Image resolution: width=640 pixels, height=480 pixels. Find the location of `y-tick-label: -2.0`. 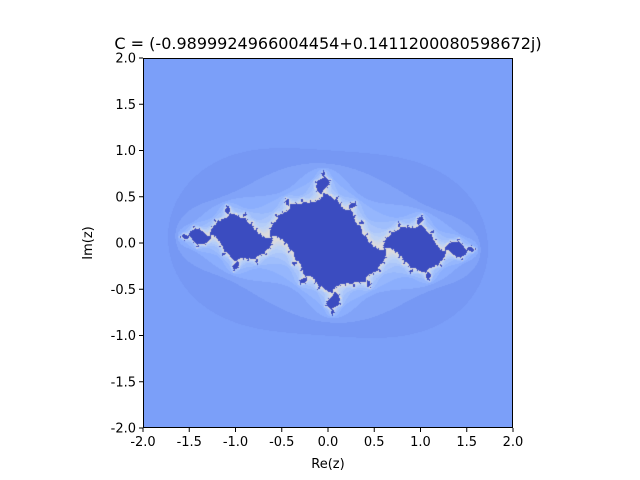

y-tick-label: -2.0 is located at coordinates (123, 429).